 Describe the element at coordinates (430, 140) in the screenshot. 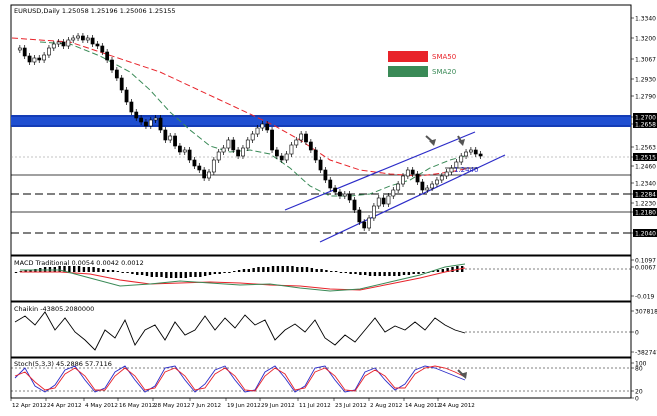

I see `down-arrow-icon` at that location.